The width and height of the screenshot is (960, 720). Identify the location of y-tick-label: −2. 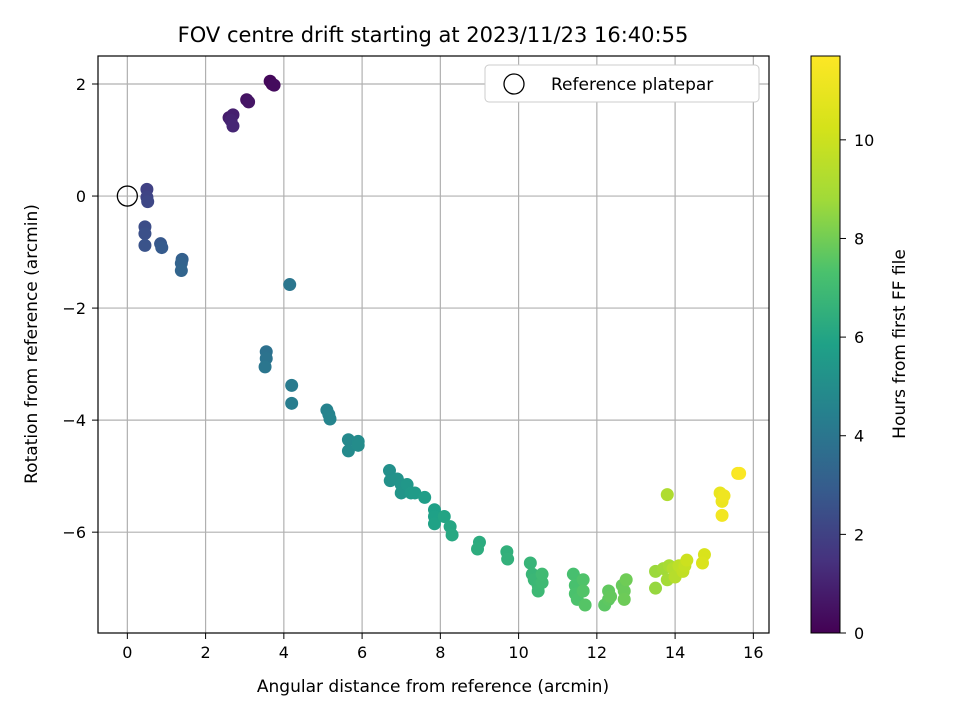
(74, 308).